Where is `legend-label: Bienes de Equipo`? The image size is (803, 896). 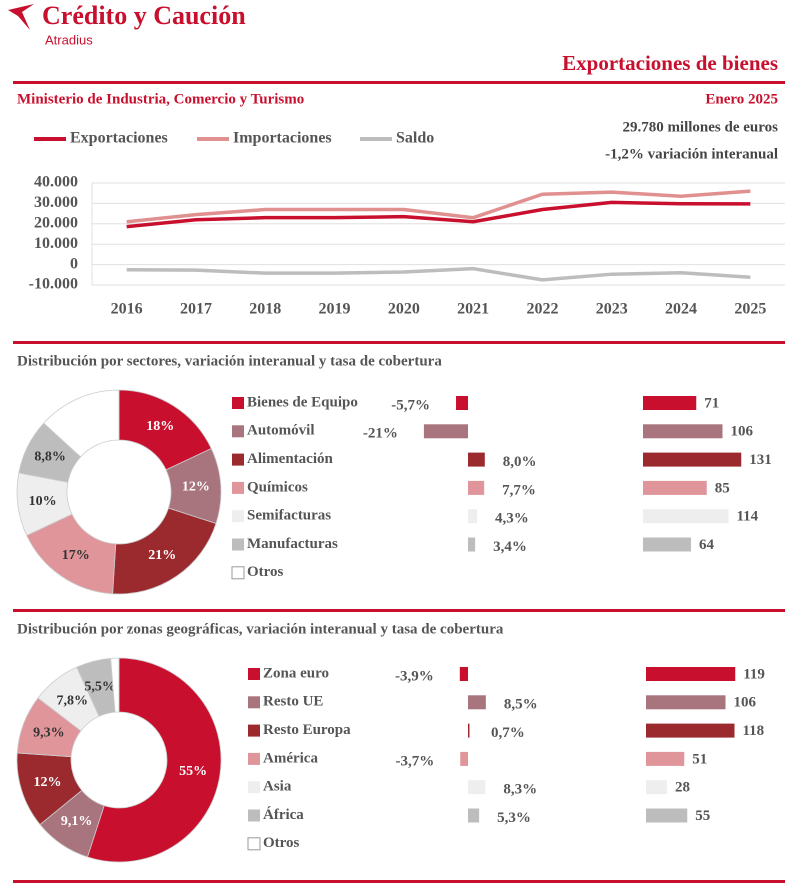 legend-label: Bienes de Equipo is located at coordinates (302, 402).